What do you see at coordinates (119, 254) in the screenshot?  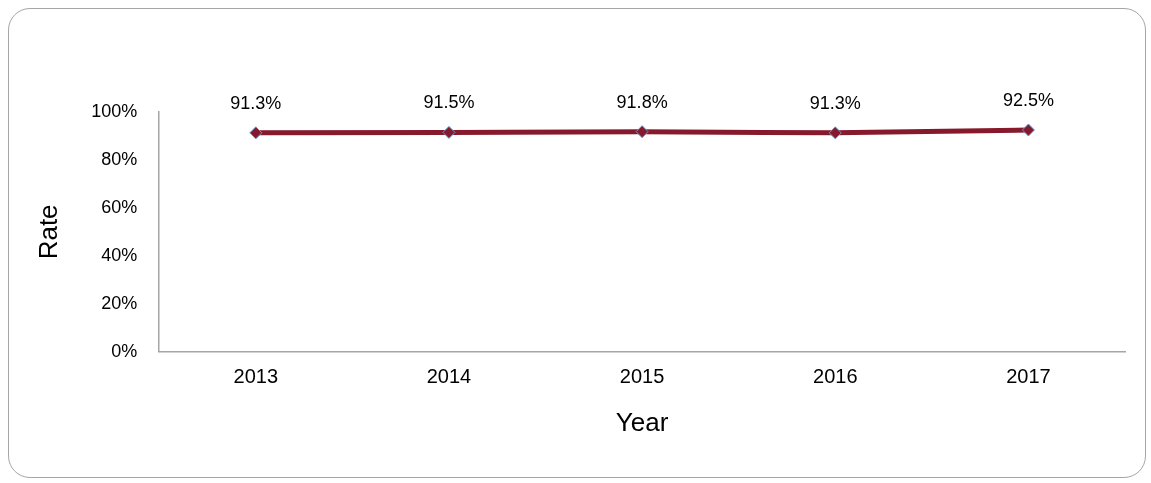 I see `y-tick-label: 40%` at bounding box center [119, 254].